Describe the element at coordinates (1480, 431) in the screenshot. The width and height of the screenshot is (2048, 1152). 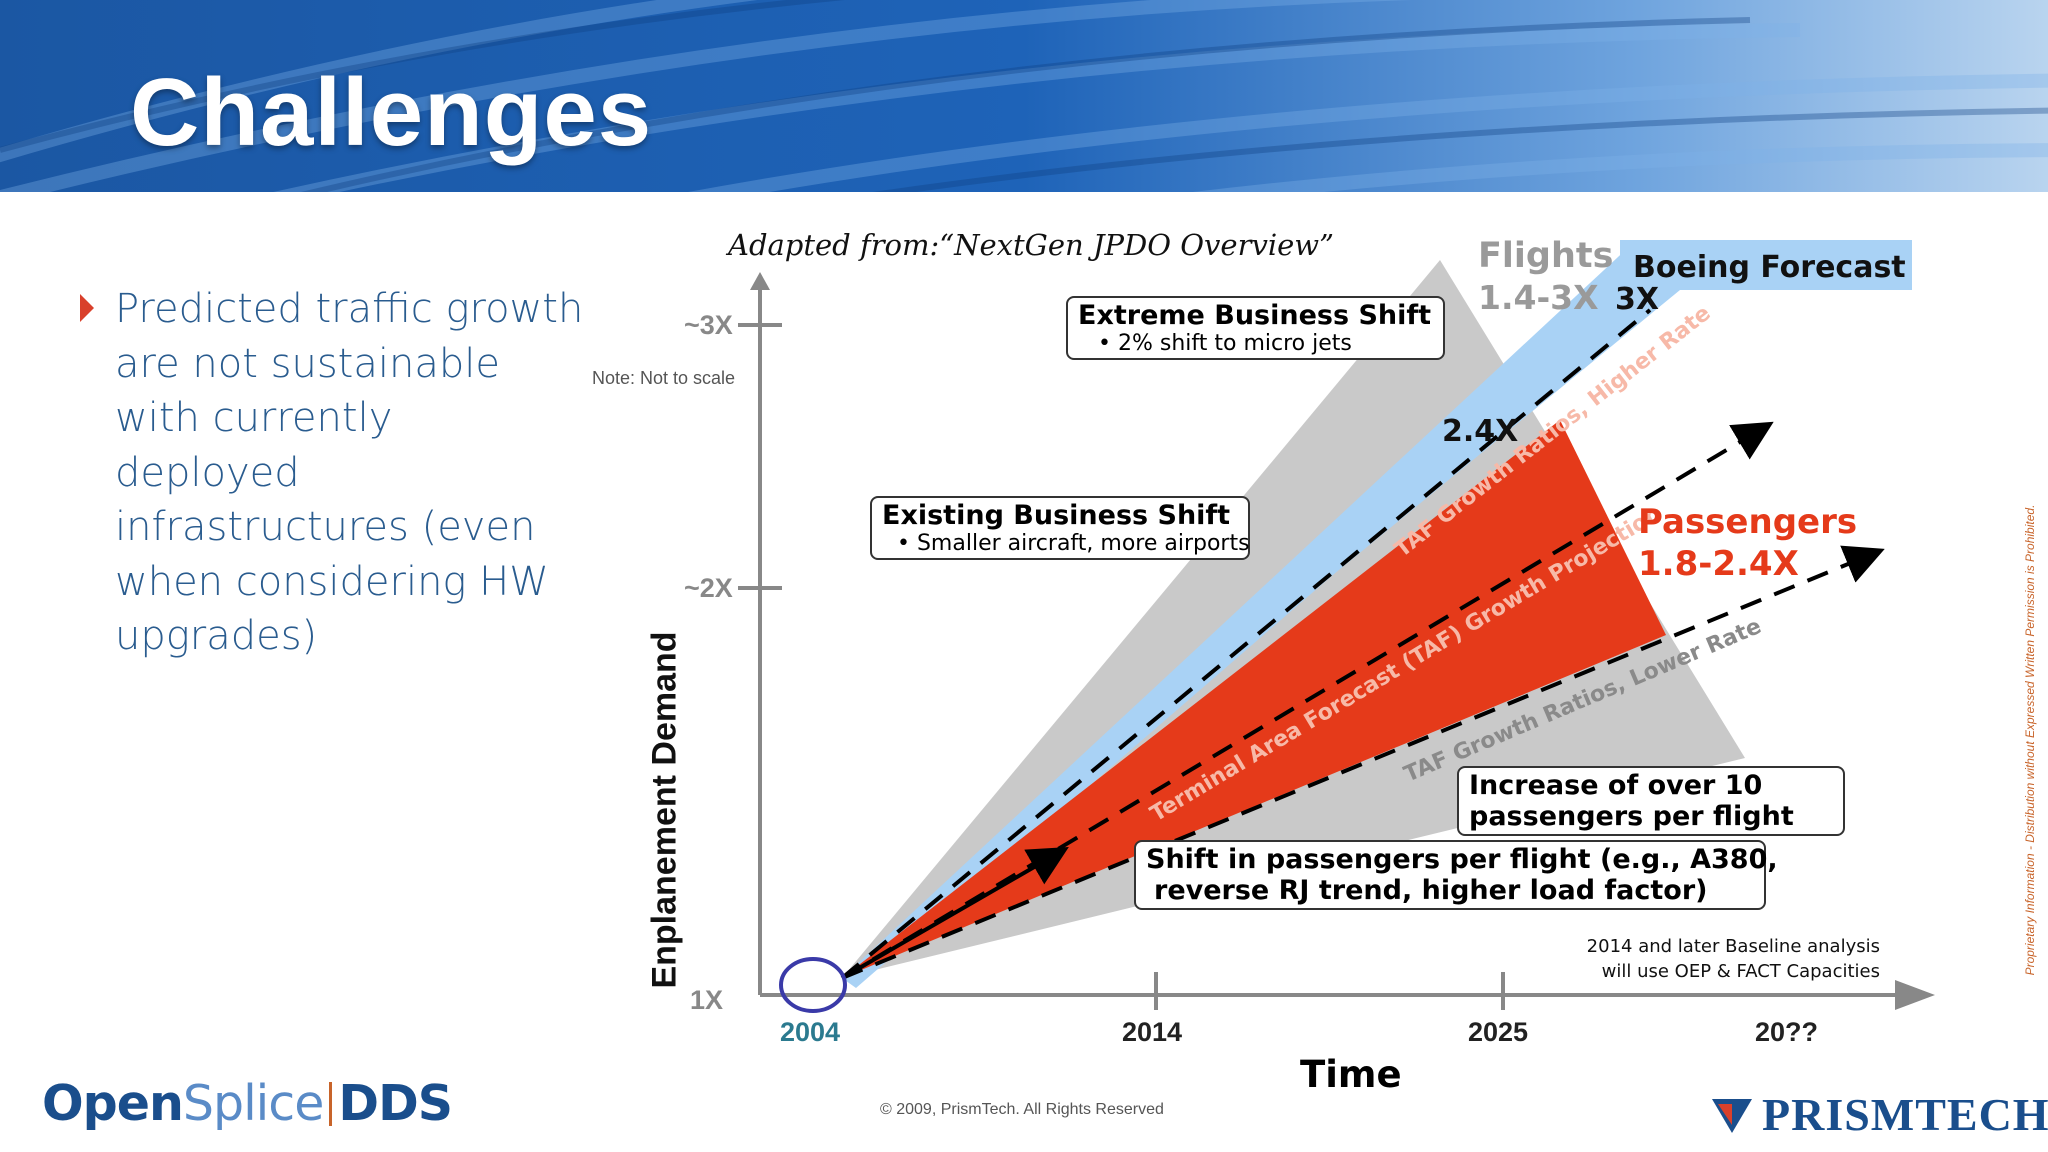
I see `peak-label: 2.4X` at that location.